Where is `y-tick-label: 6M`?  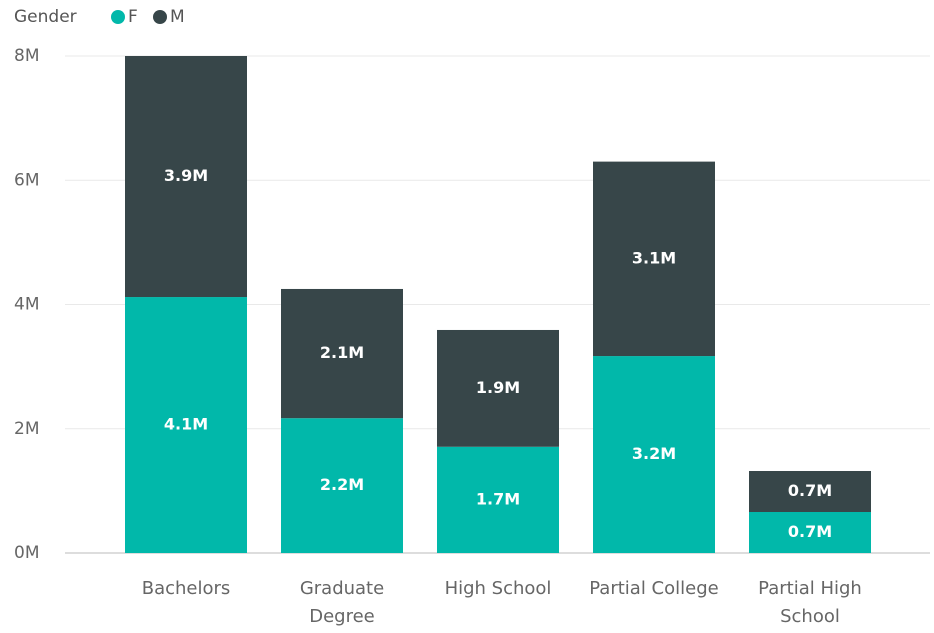 y-tick-label: 6M is located at coordinates (26, 180).